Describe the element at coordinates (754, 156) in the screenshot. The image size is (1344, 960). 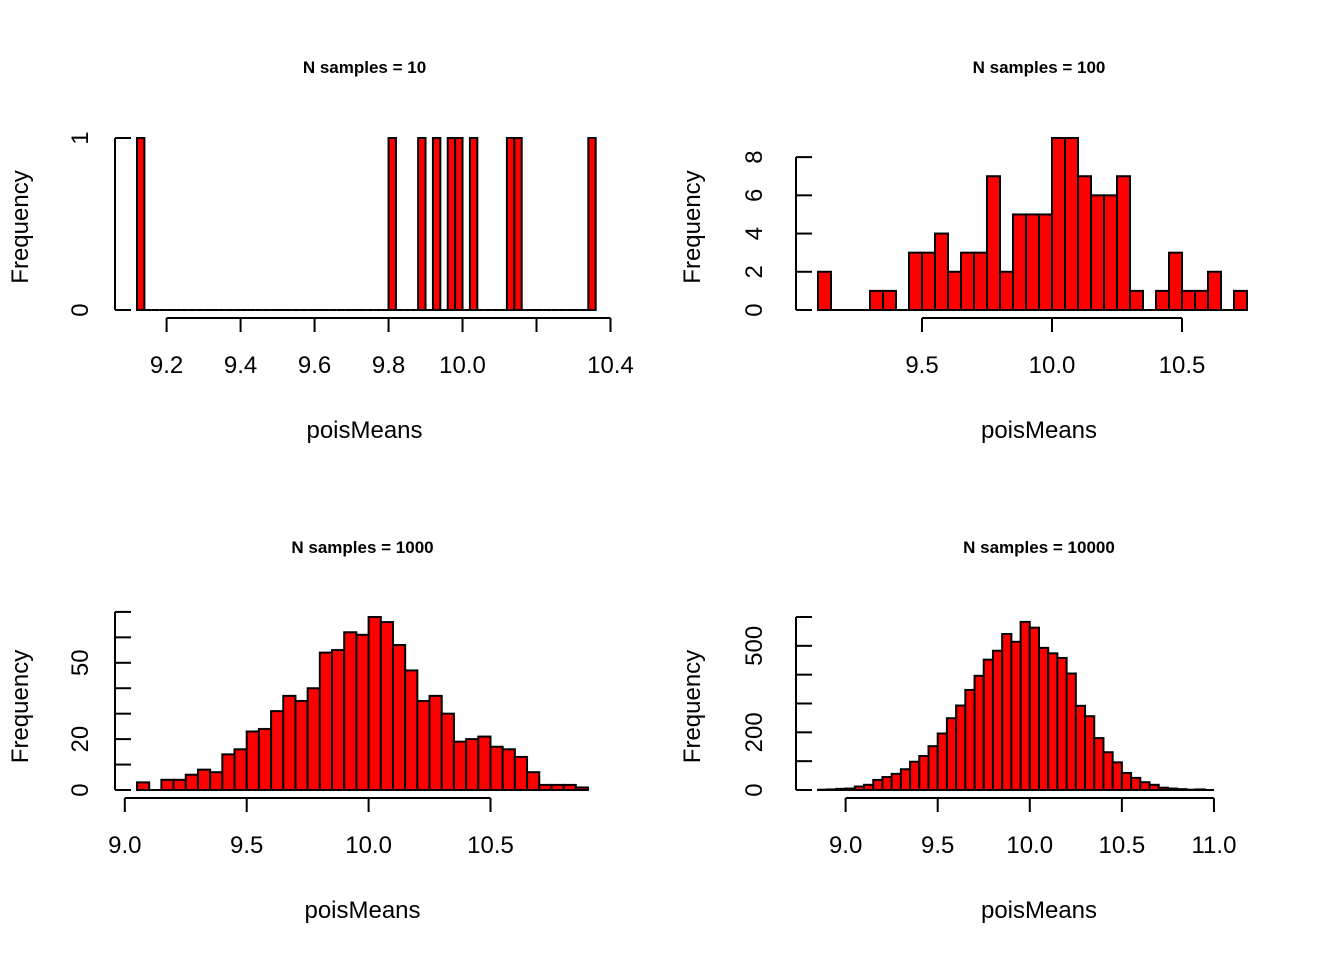
I see `y-tick-label: 8` at that location.